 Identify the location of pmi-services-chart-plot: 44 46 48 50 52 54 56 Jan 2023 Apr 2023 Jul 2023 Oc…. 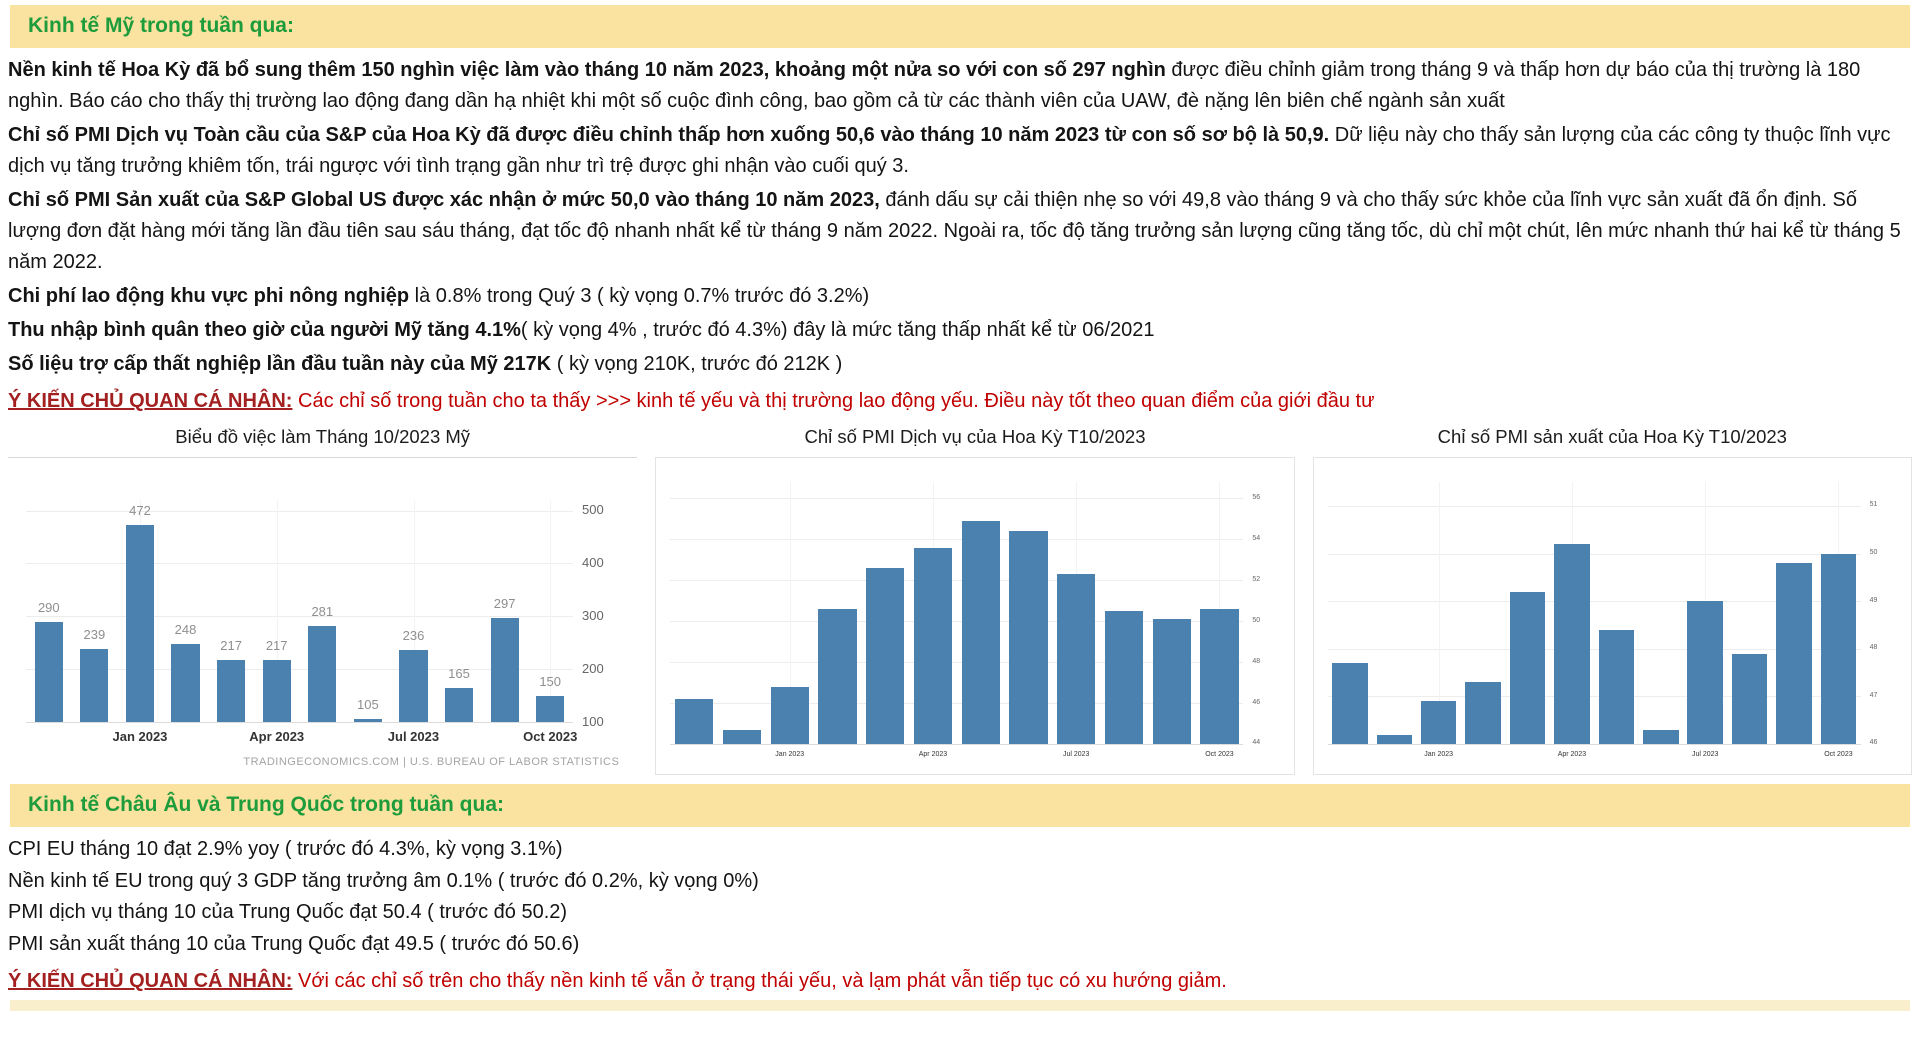
(975, 616).